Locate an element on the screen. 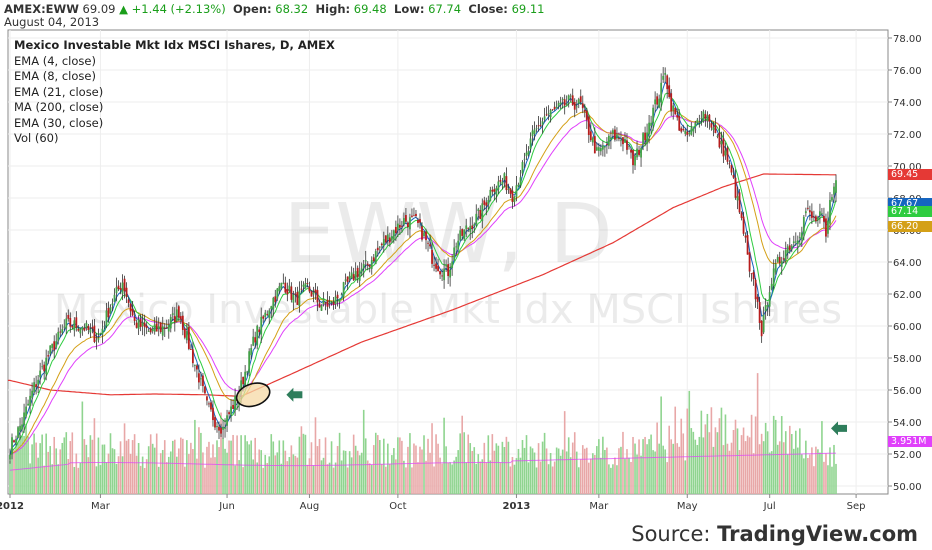 Image resolution: width=932 pixels, height=550 pixels. y-tick-label: 72.00 is located at coordinates (907, 135).